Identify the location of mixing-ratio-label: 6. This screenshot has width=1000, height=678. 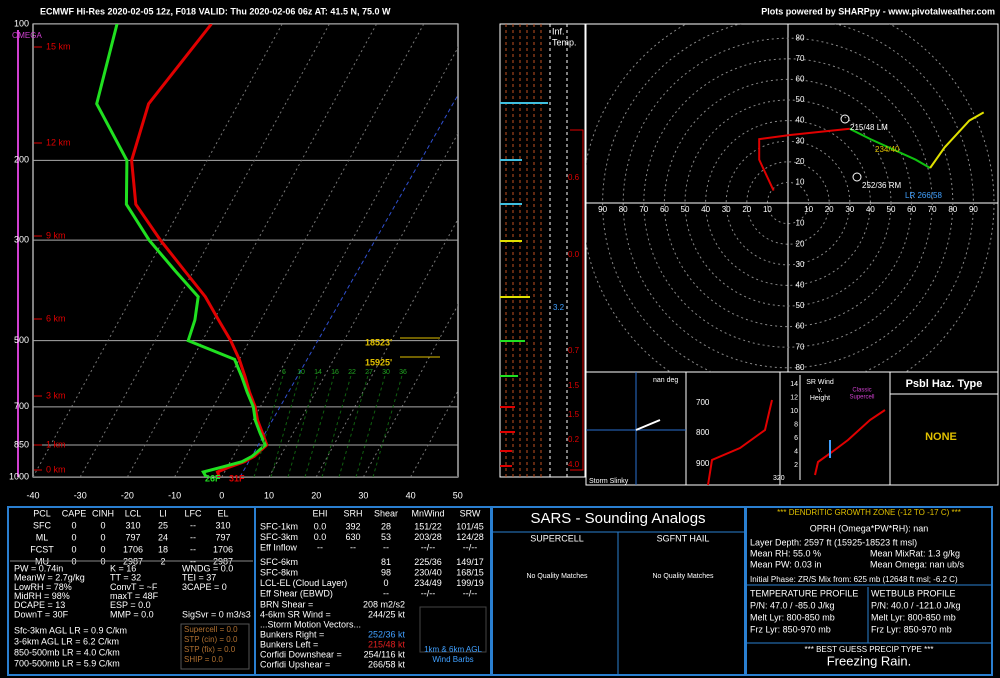
(284, 372).